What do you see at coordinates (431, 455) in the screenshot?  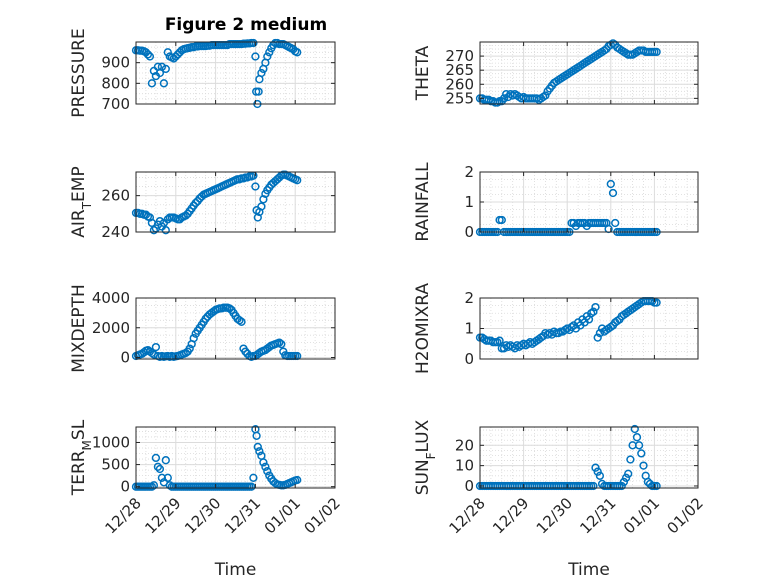 I see `y-axis-label-sub: F` at bounding box center [431, 455].